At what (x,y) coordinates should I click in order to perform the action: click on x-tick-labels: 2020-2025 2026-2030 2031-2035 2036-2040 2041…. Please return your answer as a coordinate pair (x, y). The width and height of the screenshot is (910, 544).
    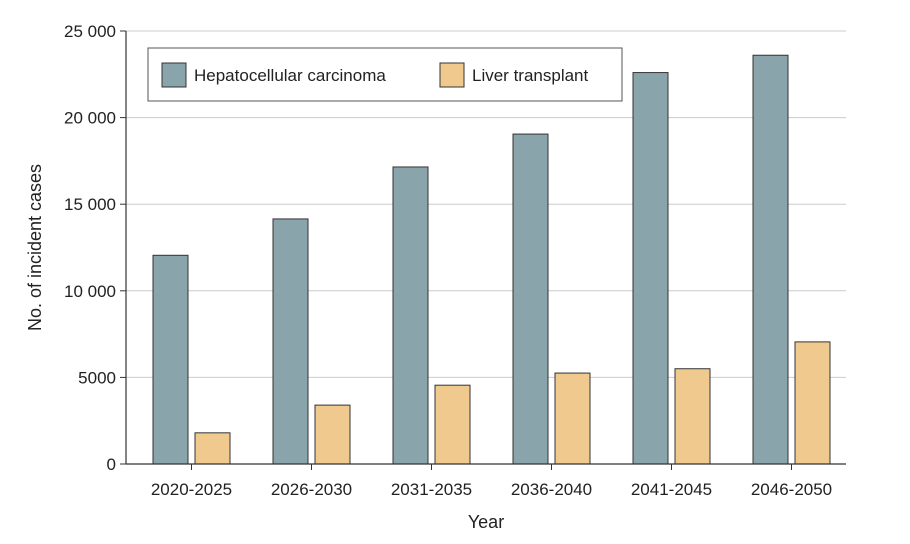
    Looking at the image, I should click on (491, 481).